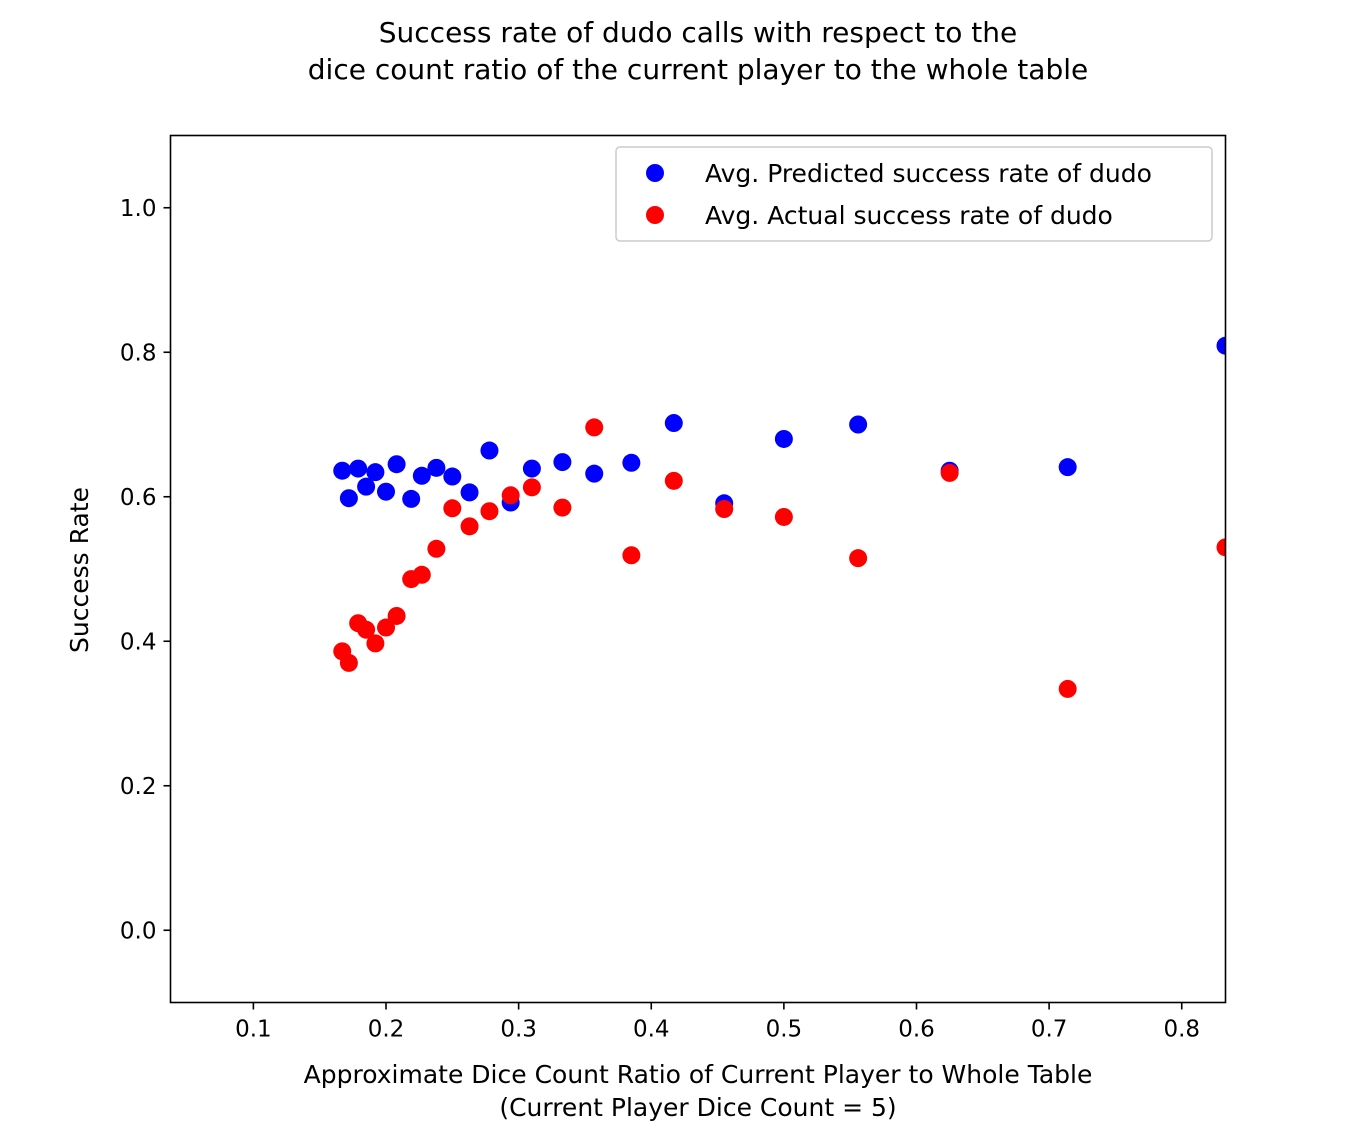 This screenshot has height=1128, width=1362. Describe the element at coordinates (518, 1030) in the screenshot. I see `x-tick-label: 0.3` at that location.